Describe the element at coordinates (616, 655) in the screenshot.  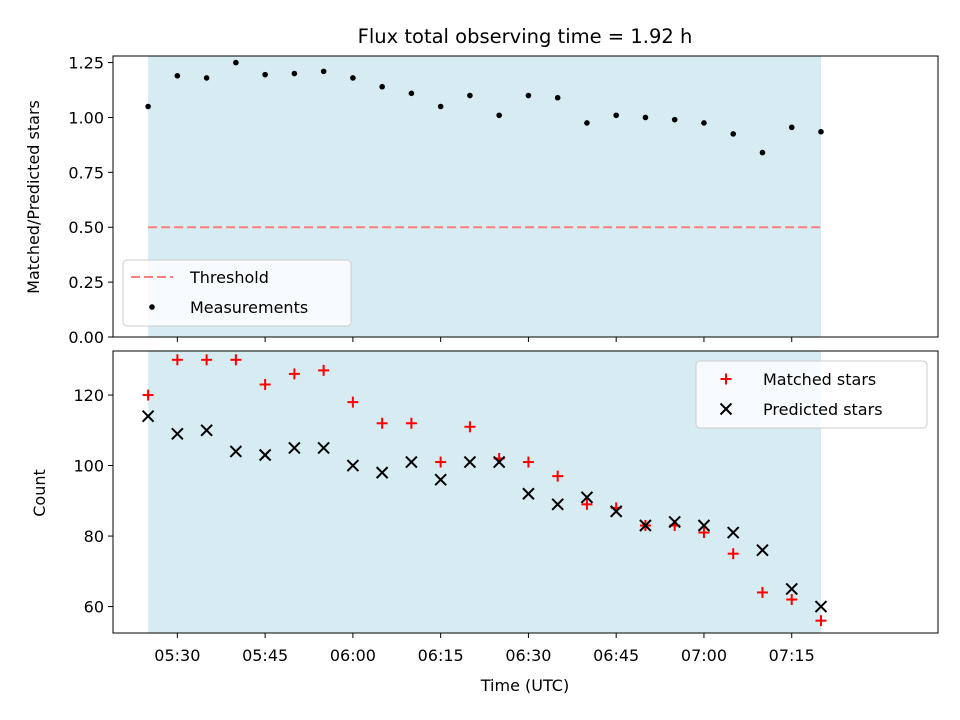
I see `x-tick-label: 06:45` at that location.